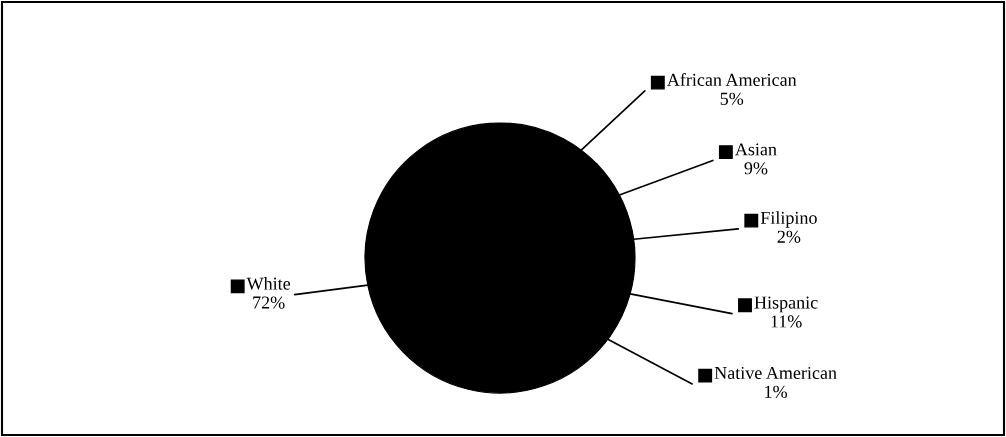  Describe the element at coordinates (268, 283) in the screenshot. I see `legend-label: White` at that location.